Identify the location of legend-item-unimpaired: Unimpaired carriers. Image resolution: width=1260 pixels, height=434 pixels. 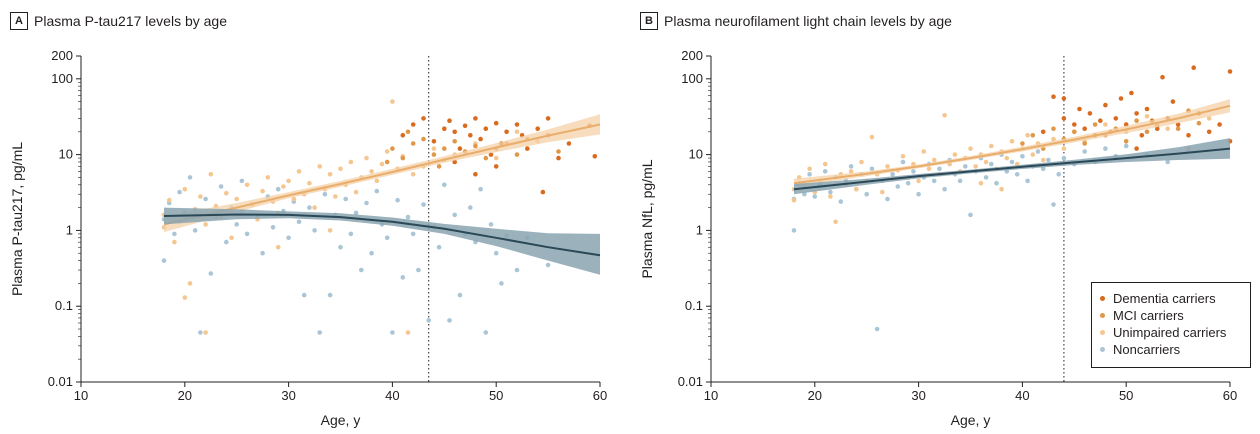
(1163, 332).